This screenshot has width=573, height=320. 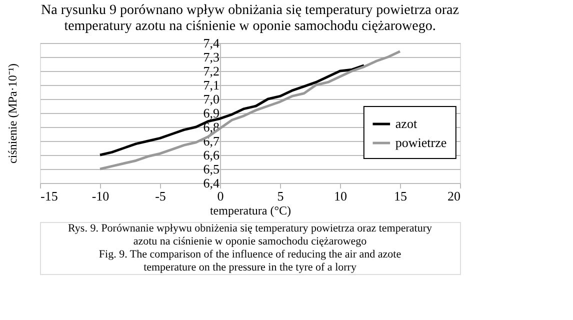 What do you see at coordinates (211, 169) in the screenshot?
I see `y-tick-label: 6,5` at bounding box center [211, 169].